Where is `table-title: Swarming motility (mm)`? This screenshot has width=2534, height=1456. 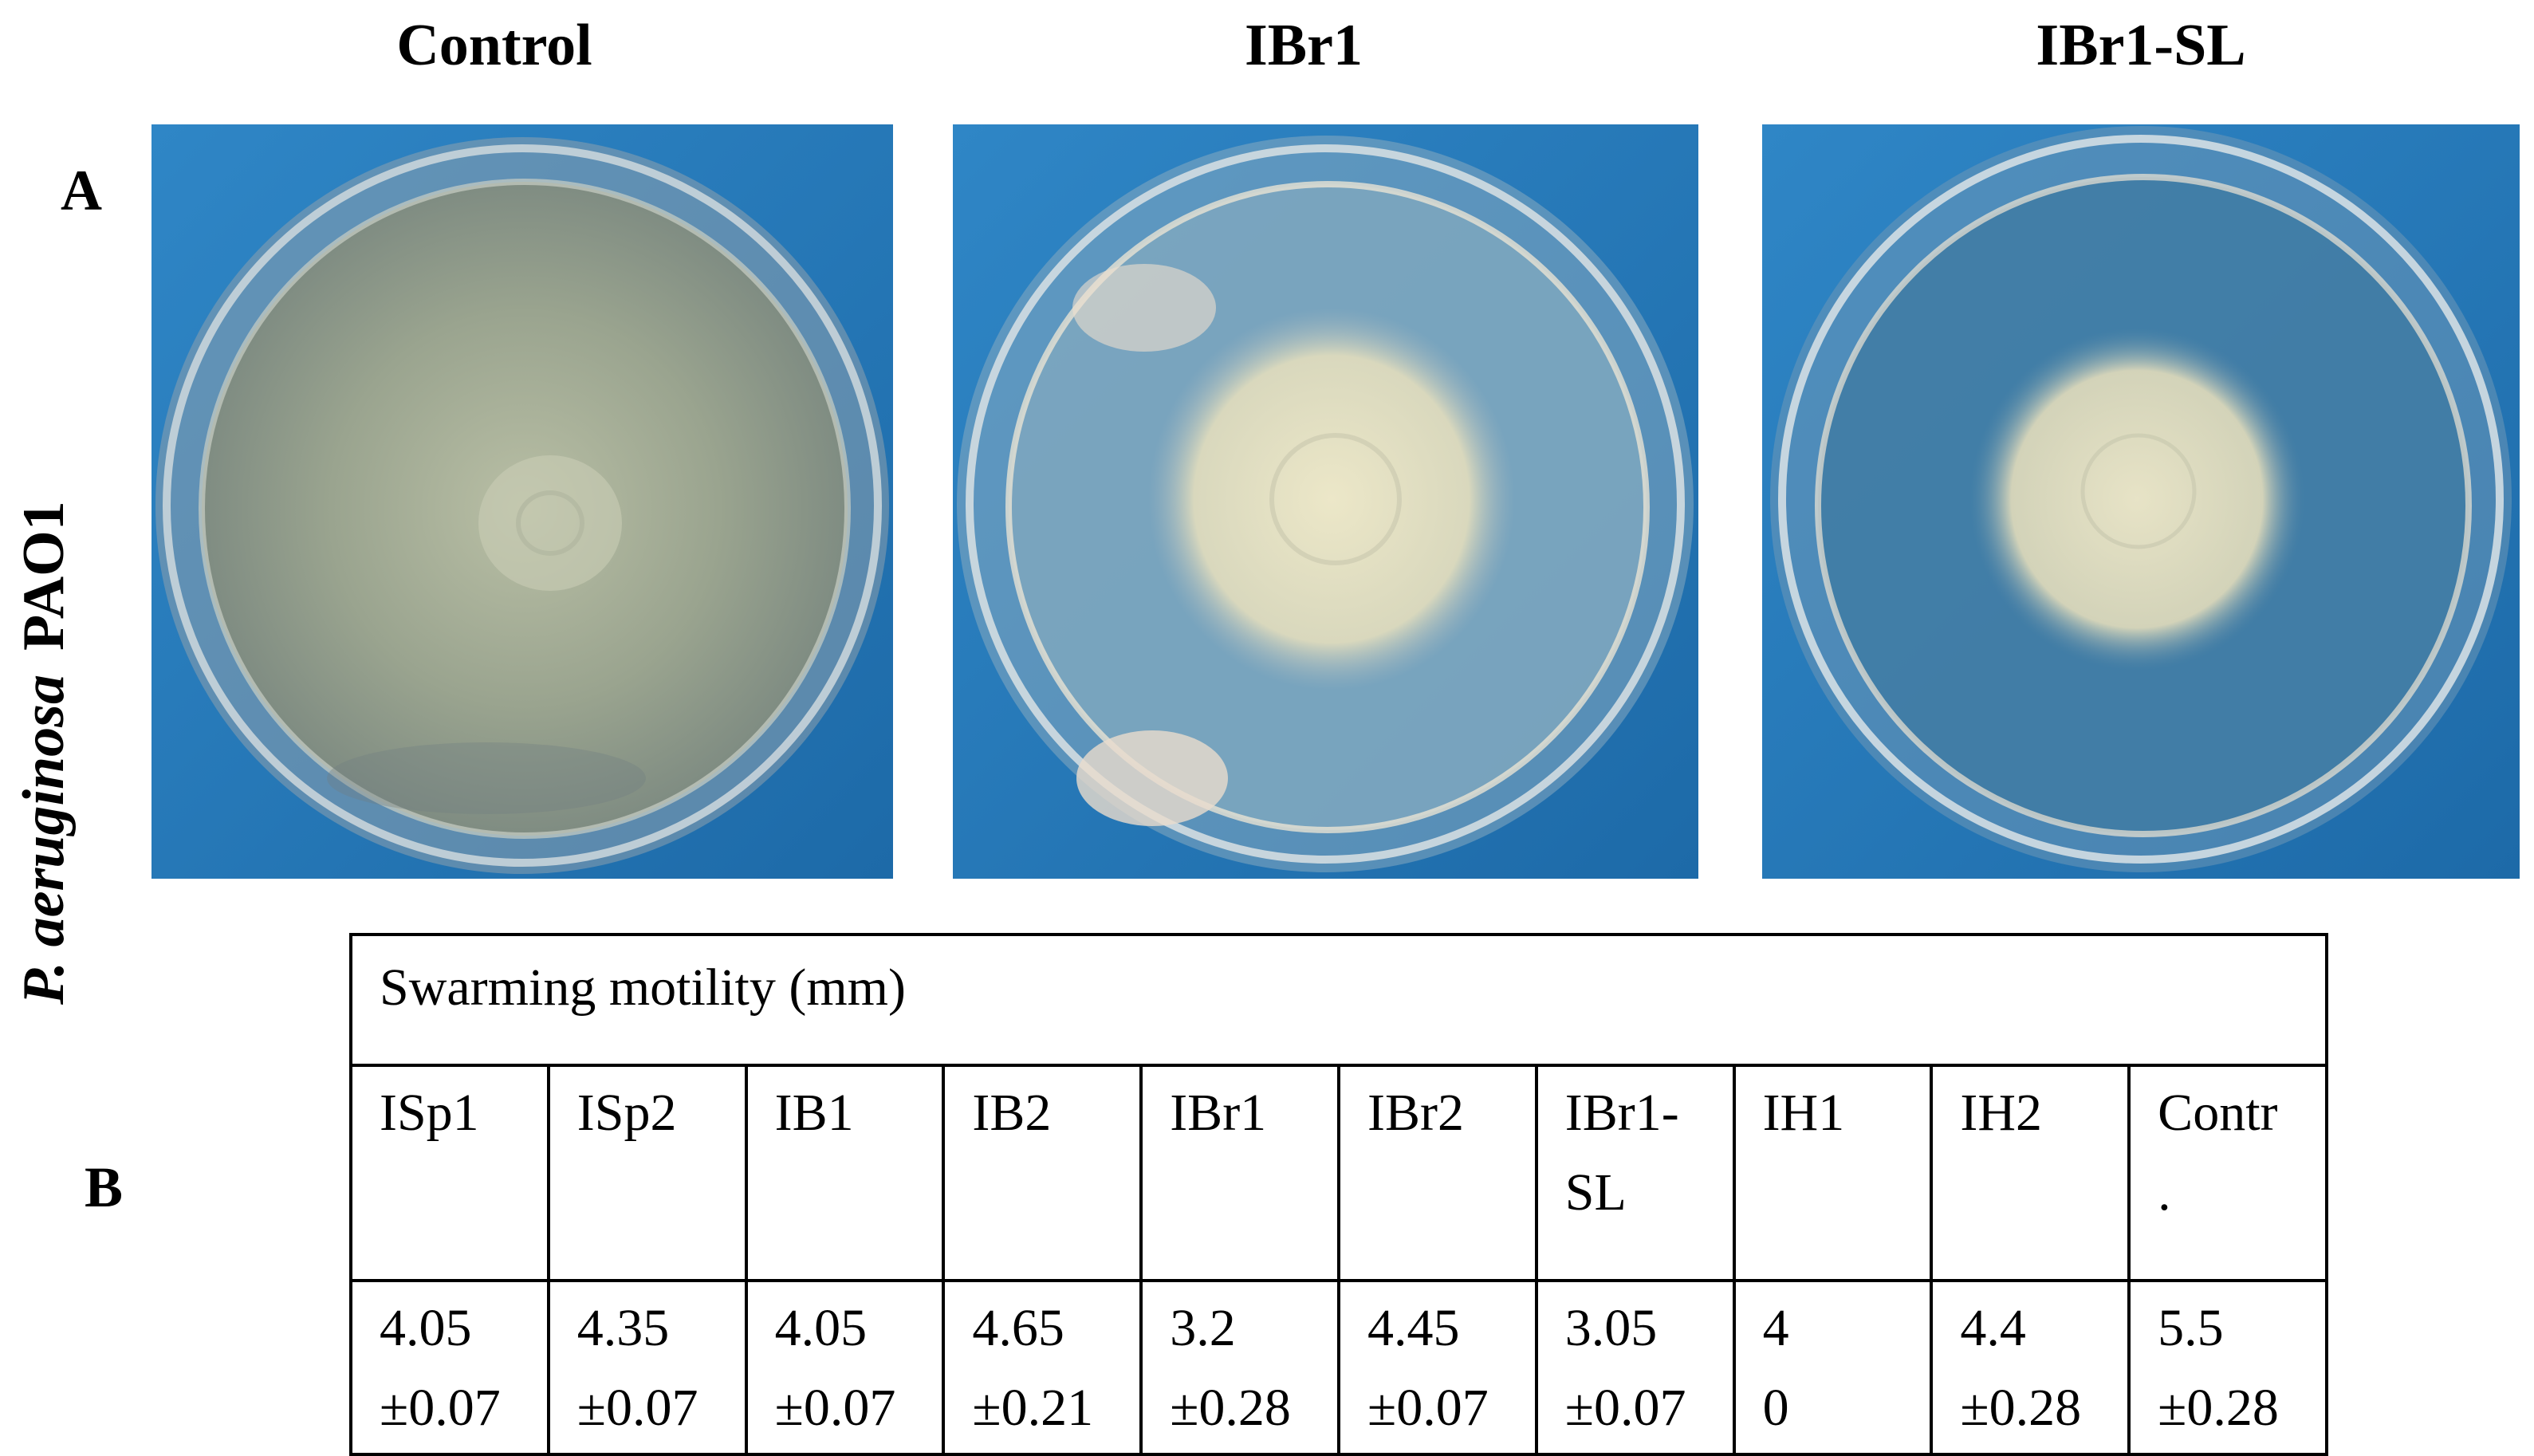
table-title: Swarming motility (mm) is located at coordinates (1338, 1000).